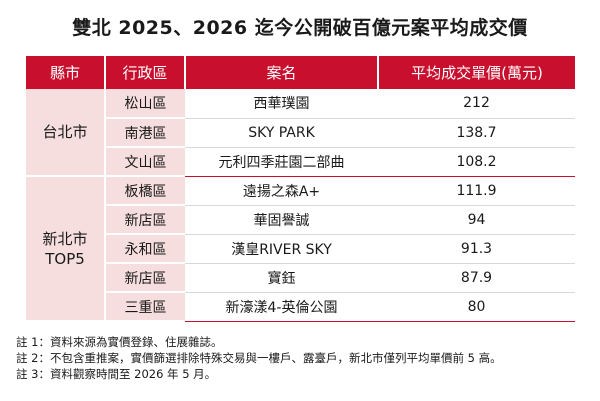  I want to click on table-row: 三重區 新濠漾4-英倫公園 80, so click(300, 307).